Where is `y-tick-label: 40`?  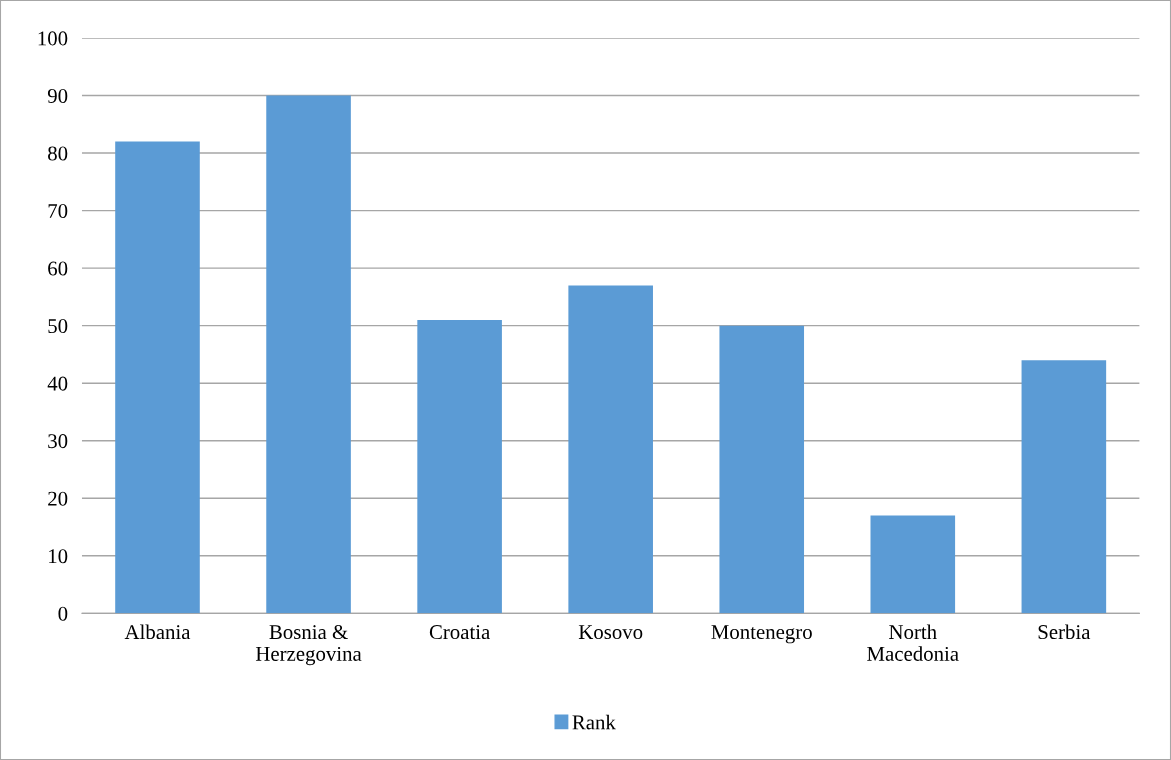 y-tick-label: 40 is located at coordinates (57, 383).